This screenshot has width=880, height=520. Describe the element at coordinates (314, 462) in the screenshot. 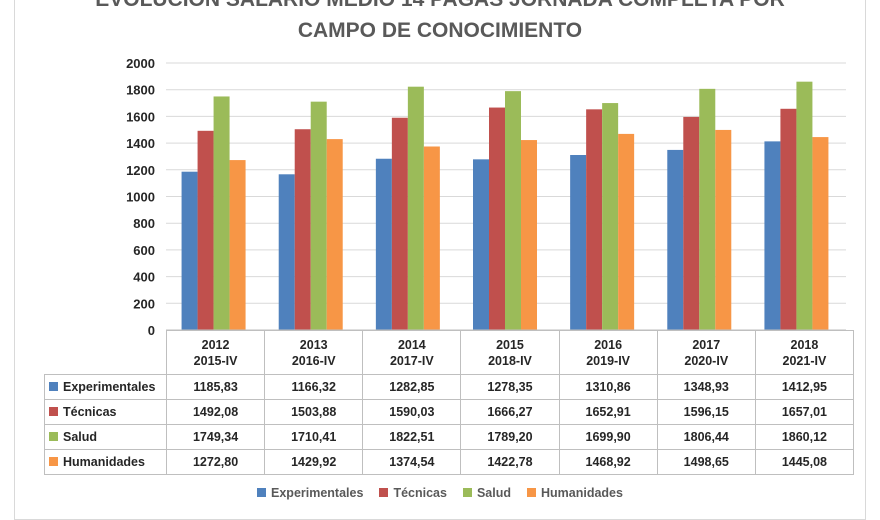

I see `data-label: 1429,92` at that location.